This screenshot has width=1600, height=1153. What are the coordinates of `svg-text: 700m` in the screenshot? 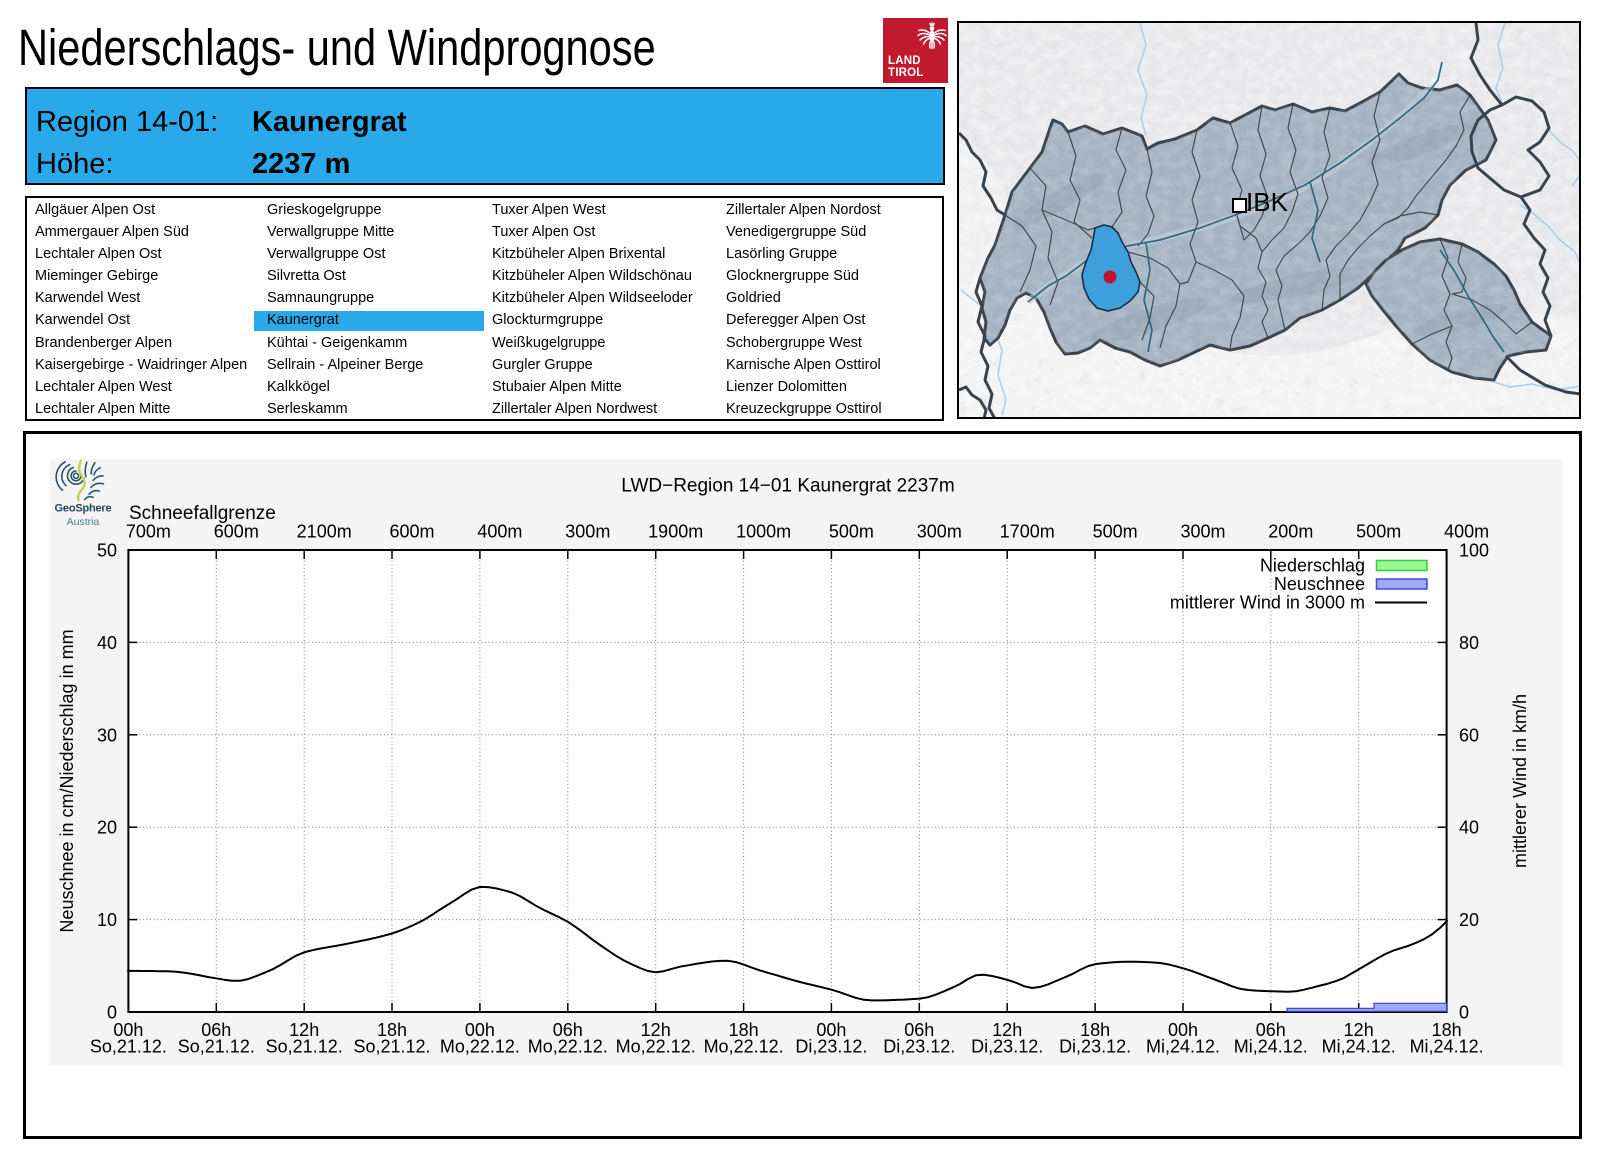 It's located at (148, 532).